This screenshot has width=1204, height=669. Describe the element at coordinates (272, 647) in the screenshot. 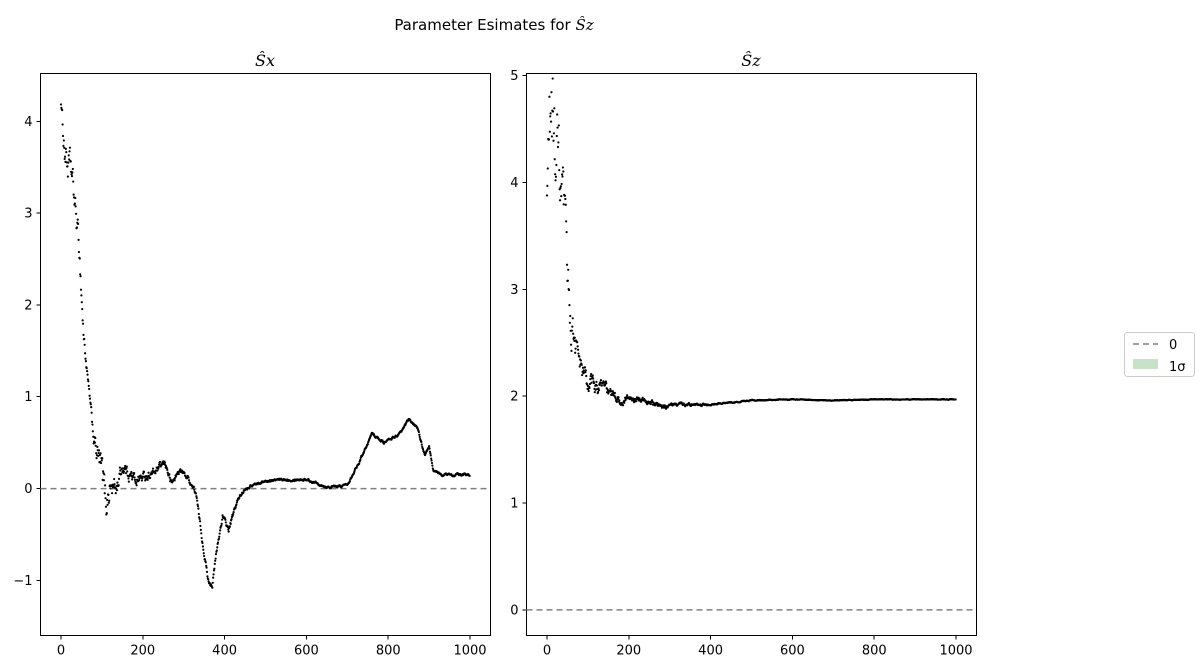

I see `xticks-sx: 0 200 400 600 800 1000` at that location.